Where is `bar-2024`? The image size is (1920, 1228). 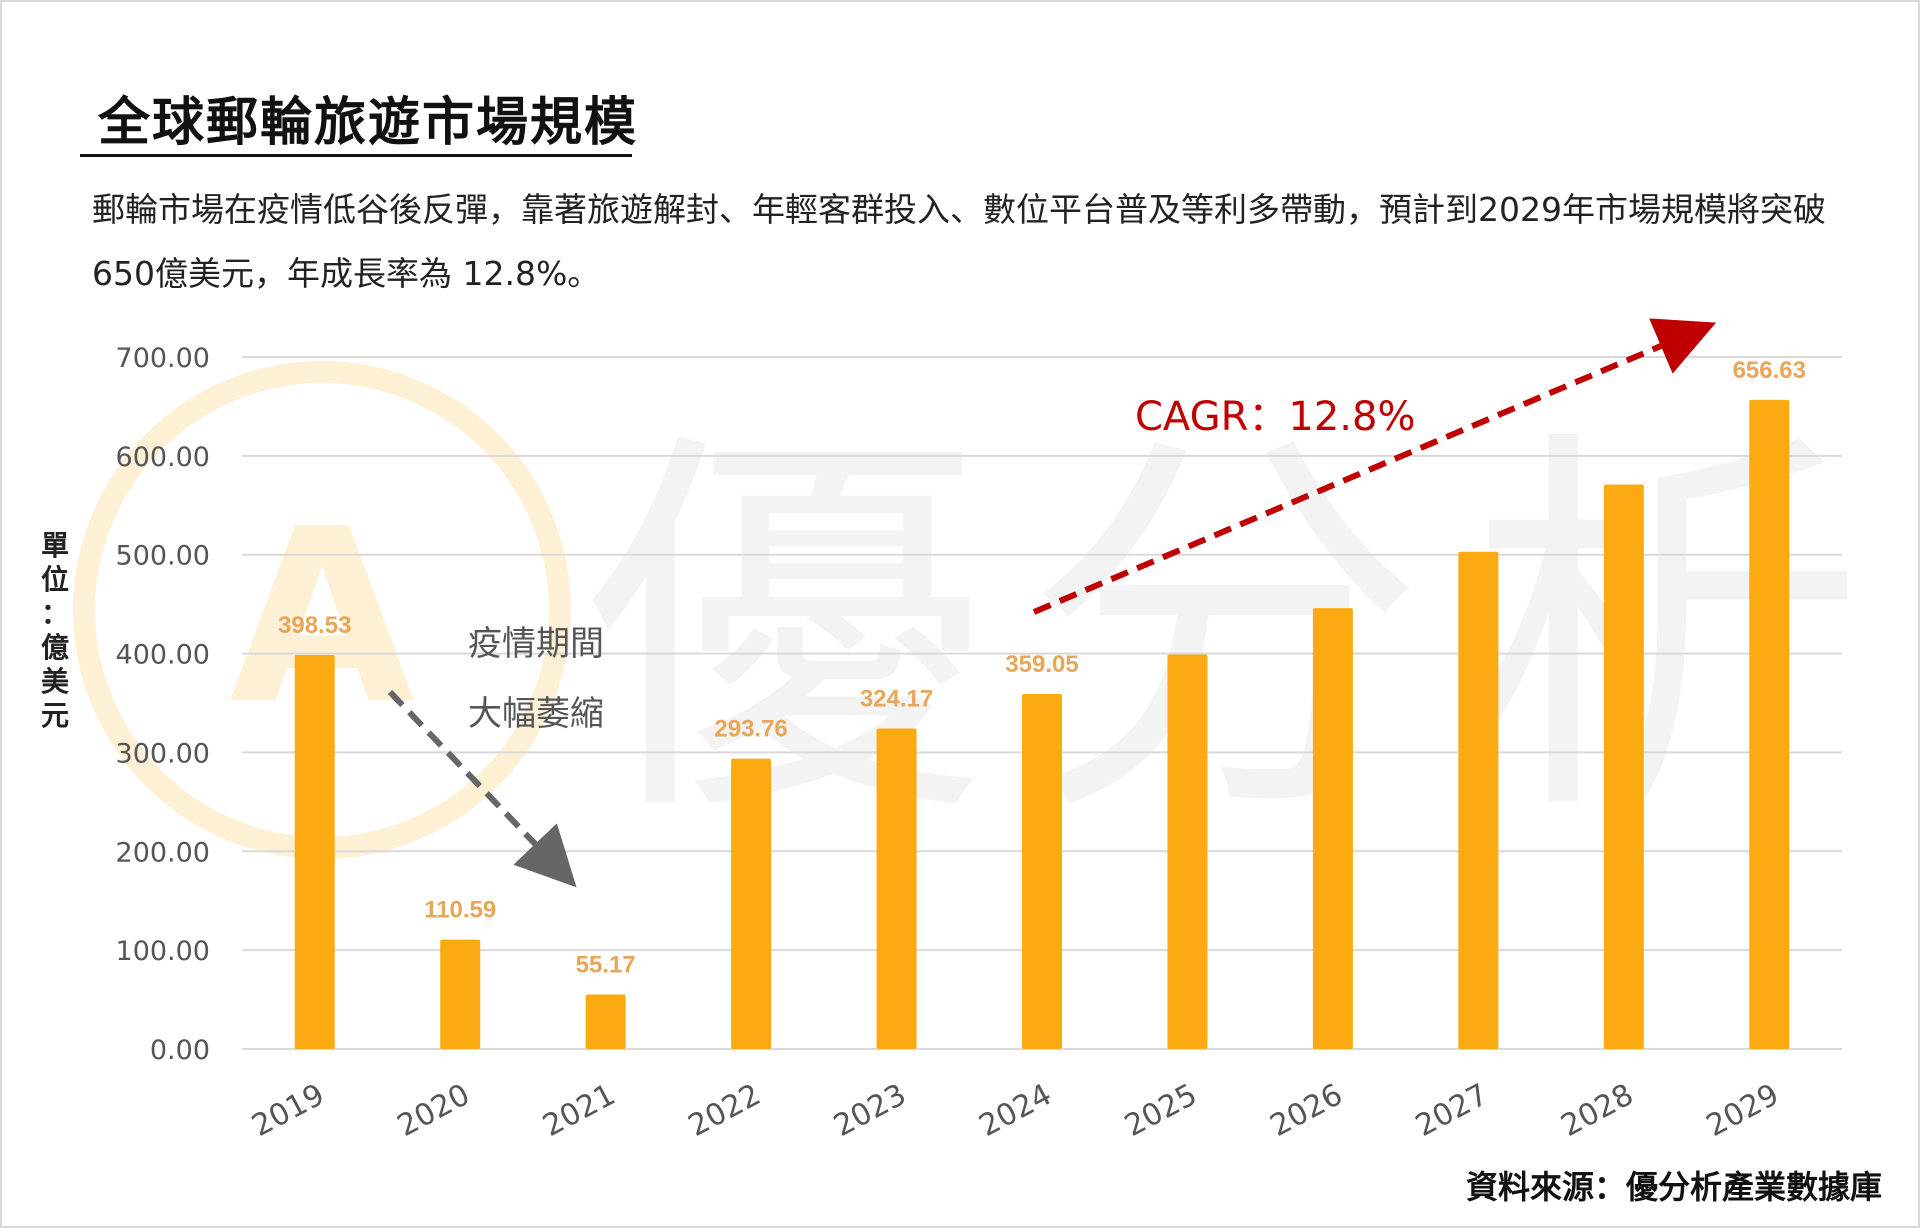
bar-2024 is located at coordinates (1042, 871).